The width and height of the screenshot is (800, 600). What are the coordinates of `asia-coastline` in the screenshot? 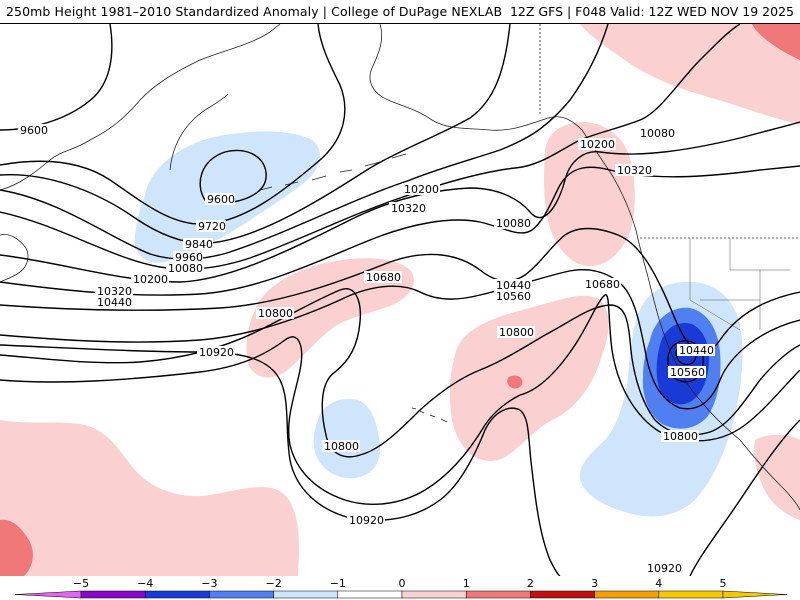 It's located at (140, 107).